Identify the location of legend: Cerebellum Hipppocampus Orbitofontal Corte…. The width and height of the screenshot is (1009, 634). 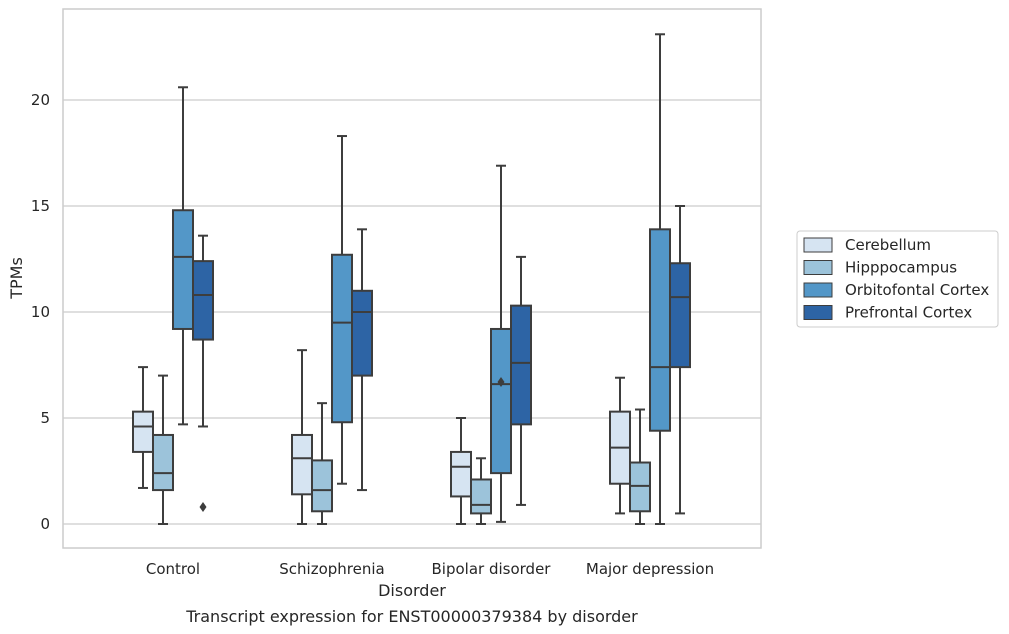
(897, 279).